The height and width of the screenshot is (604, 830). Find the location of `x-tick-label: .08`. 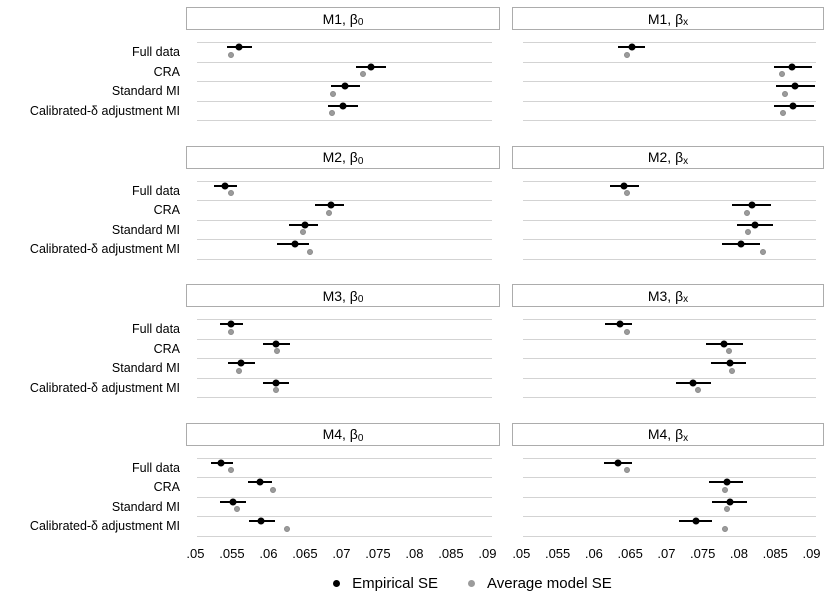

x-tick-label: .08 is located at coordinates (738, 553).